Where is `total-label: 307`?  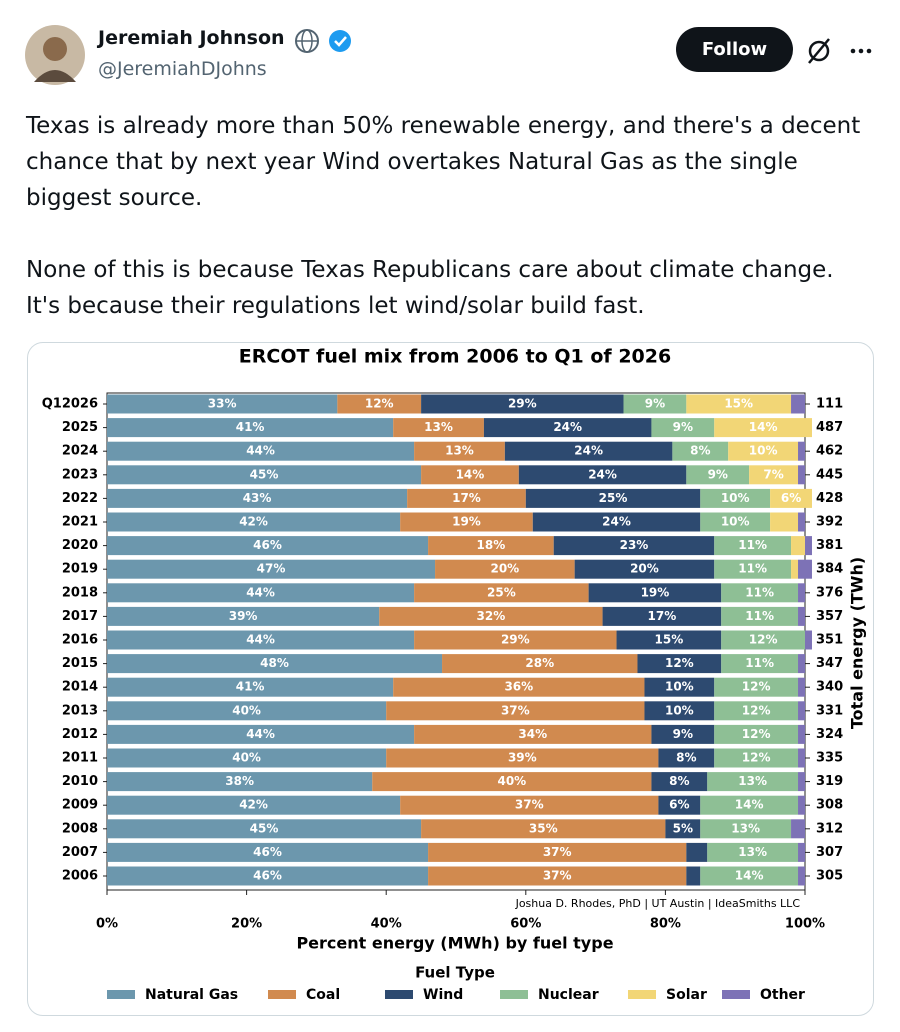 total-label: 307 is located at coordinates (829, 852).